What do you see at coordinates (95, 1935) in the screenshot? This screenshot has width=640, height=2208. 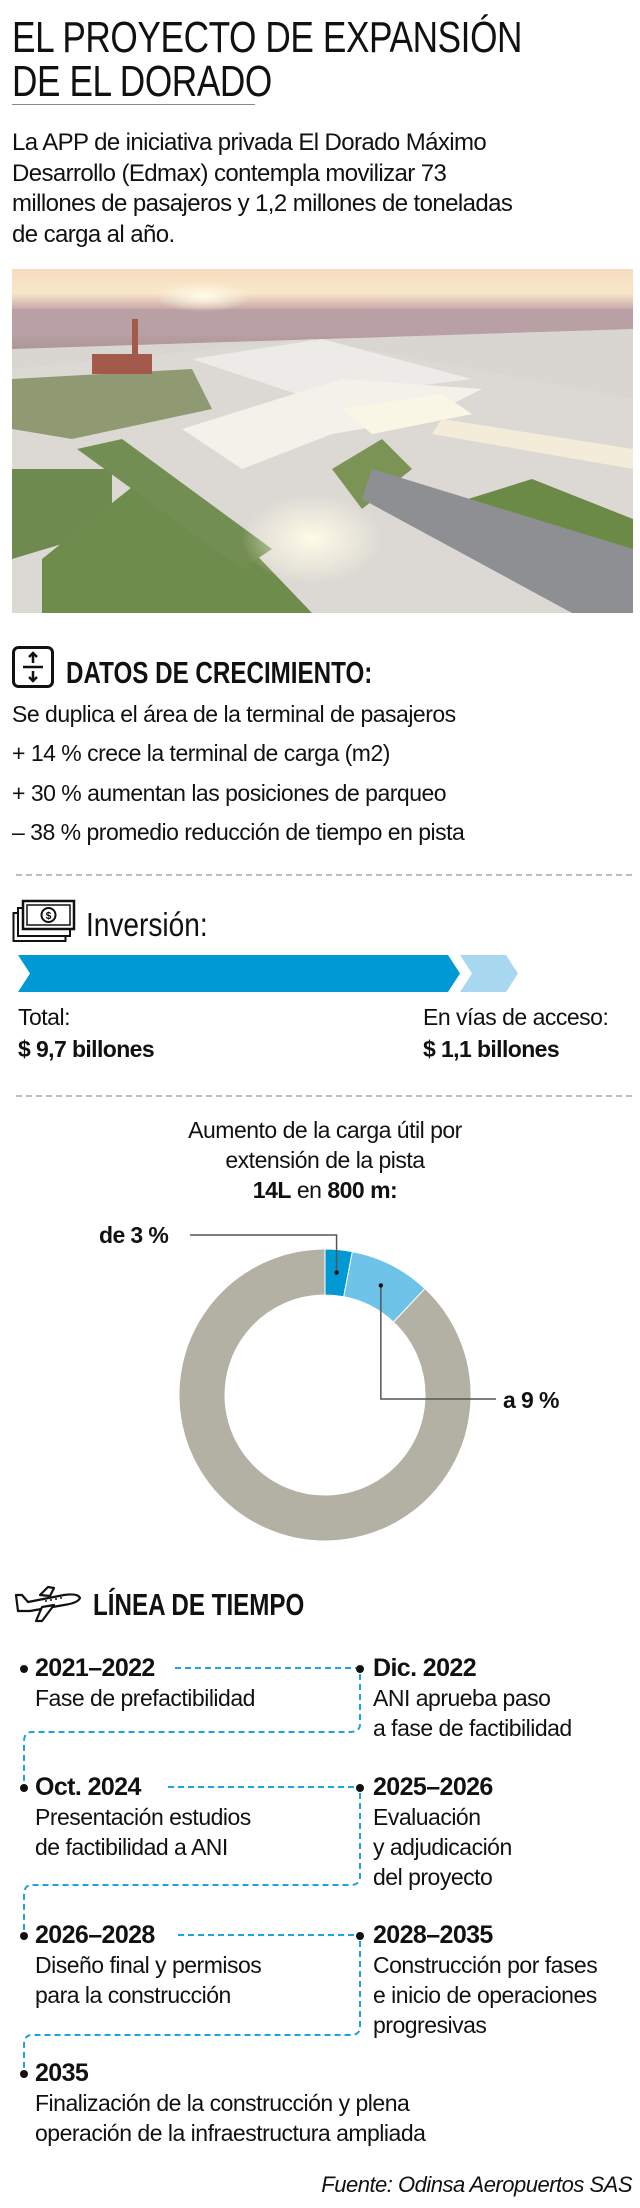 I see `timeline-item-date: 2026–2028` at bounding box center [95, 1935].